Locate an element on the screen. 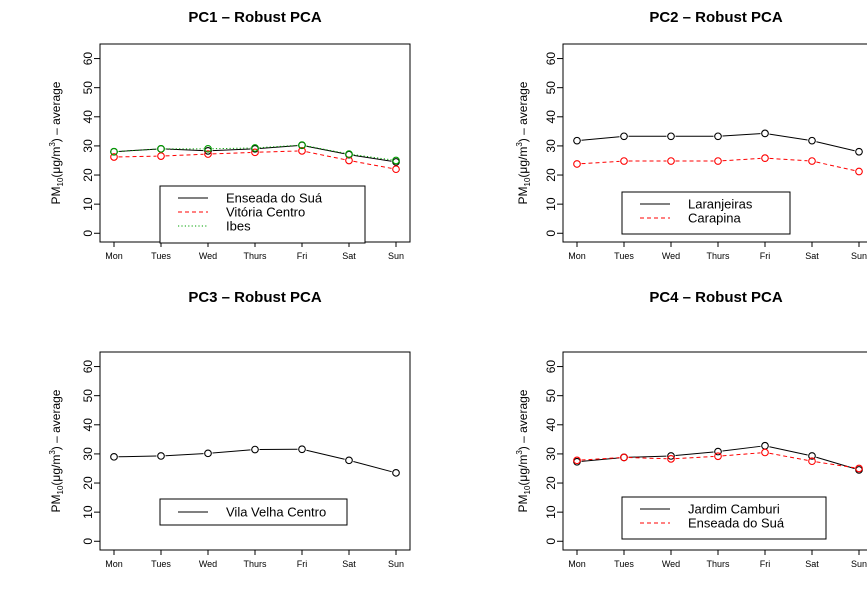  y-axis-label-sub: 10 is located at coordinates (527, 181).